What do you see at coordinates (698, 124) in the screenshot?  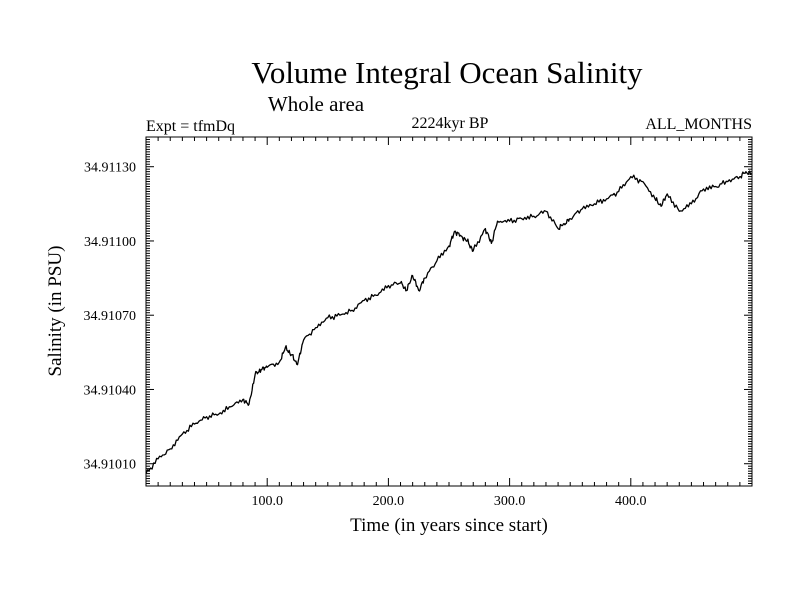 I see `months-label: ALL_MONTHS` at bounding box center [698, 124].